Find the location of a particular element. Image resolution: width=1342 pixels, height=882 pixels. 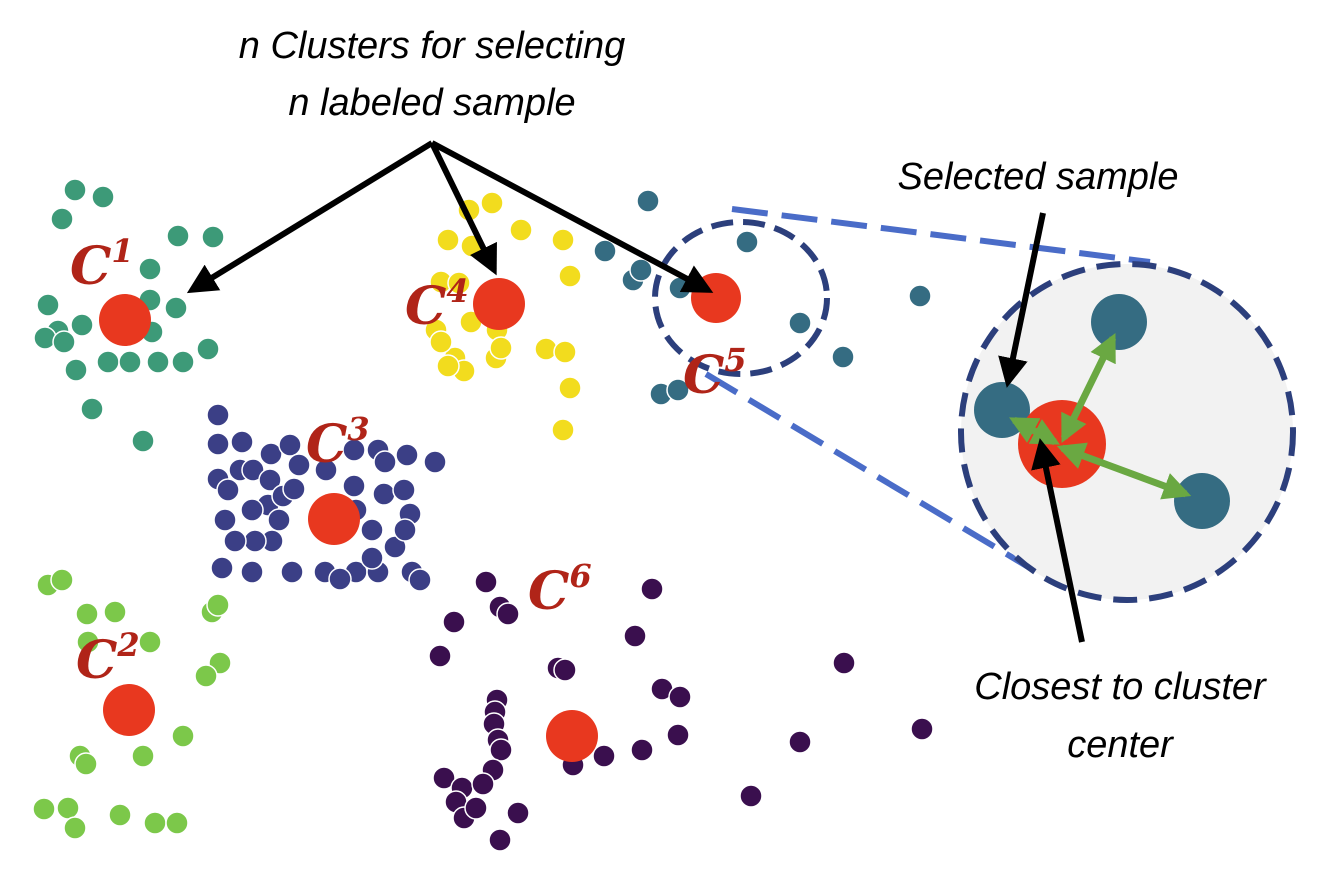

cluster-label-c3: C3 is located at coordinates (338, 442).